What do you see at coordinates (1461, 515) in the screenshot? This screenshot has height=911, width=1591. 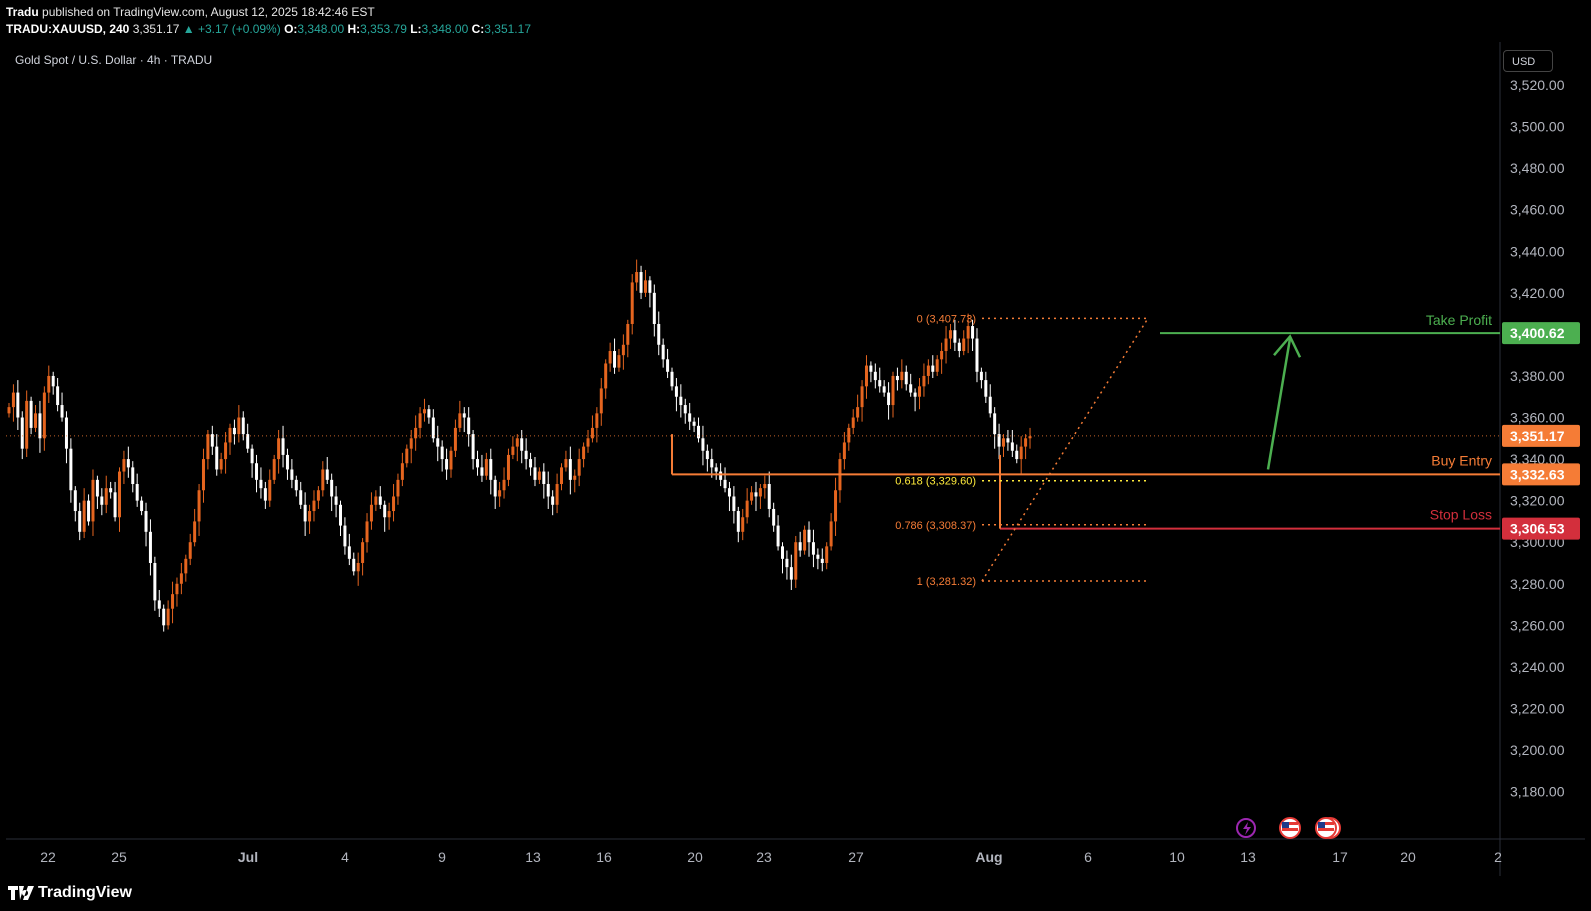 I see `stop-loss-label: Stop Loss` at bounding box center [1461, 515].